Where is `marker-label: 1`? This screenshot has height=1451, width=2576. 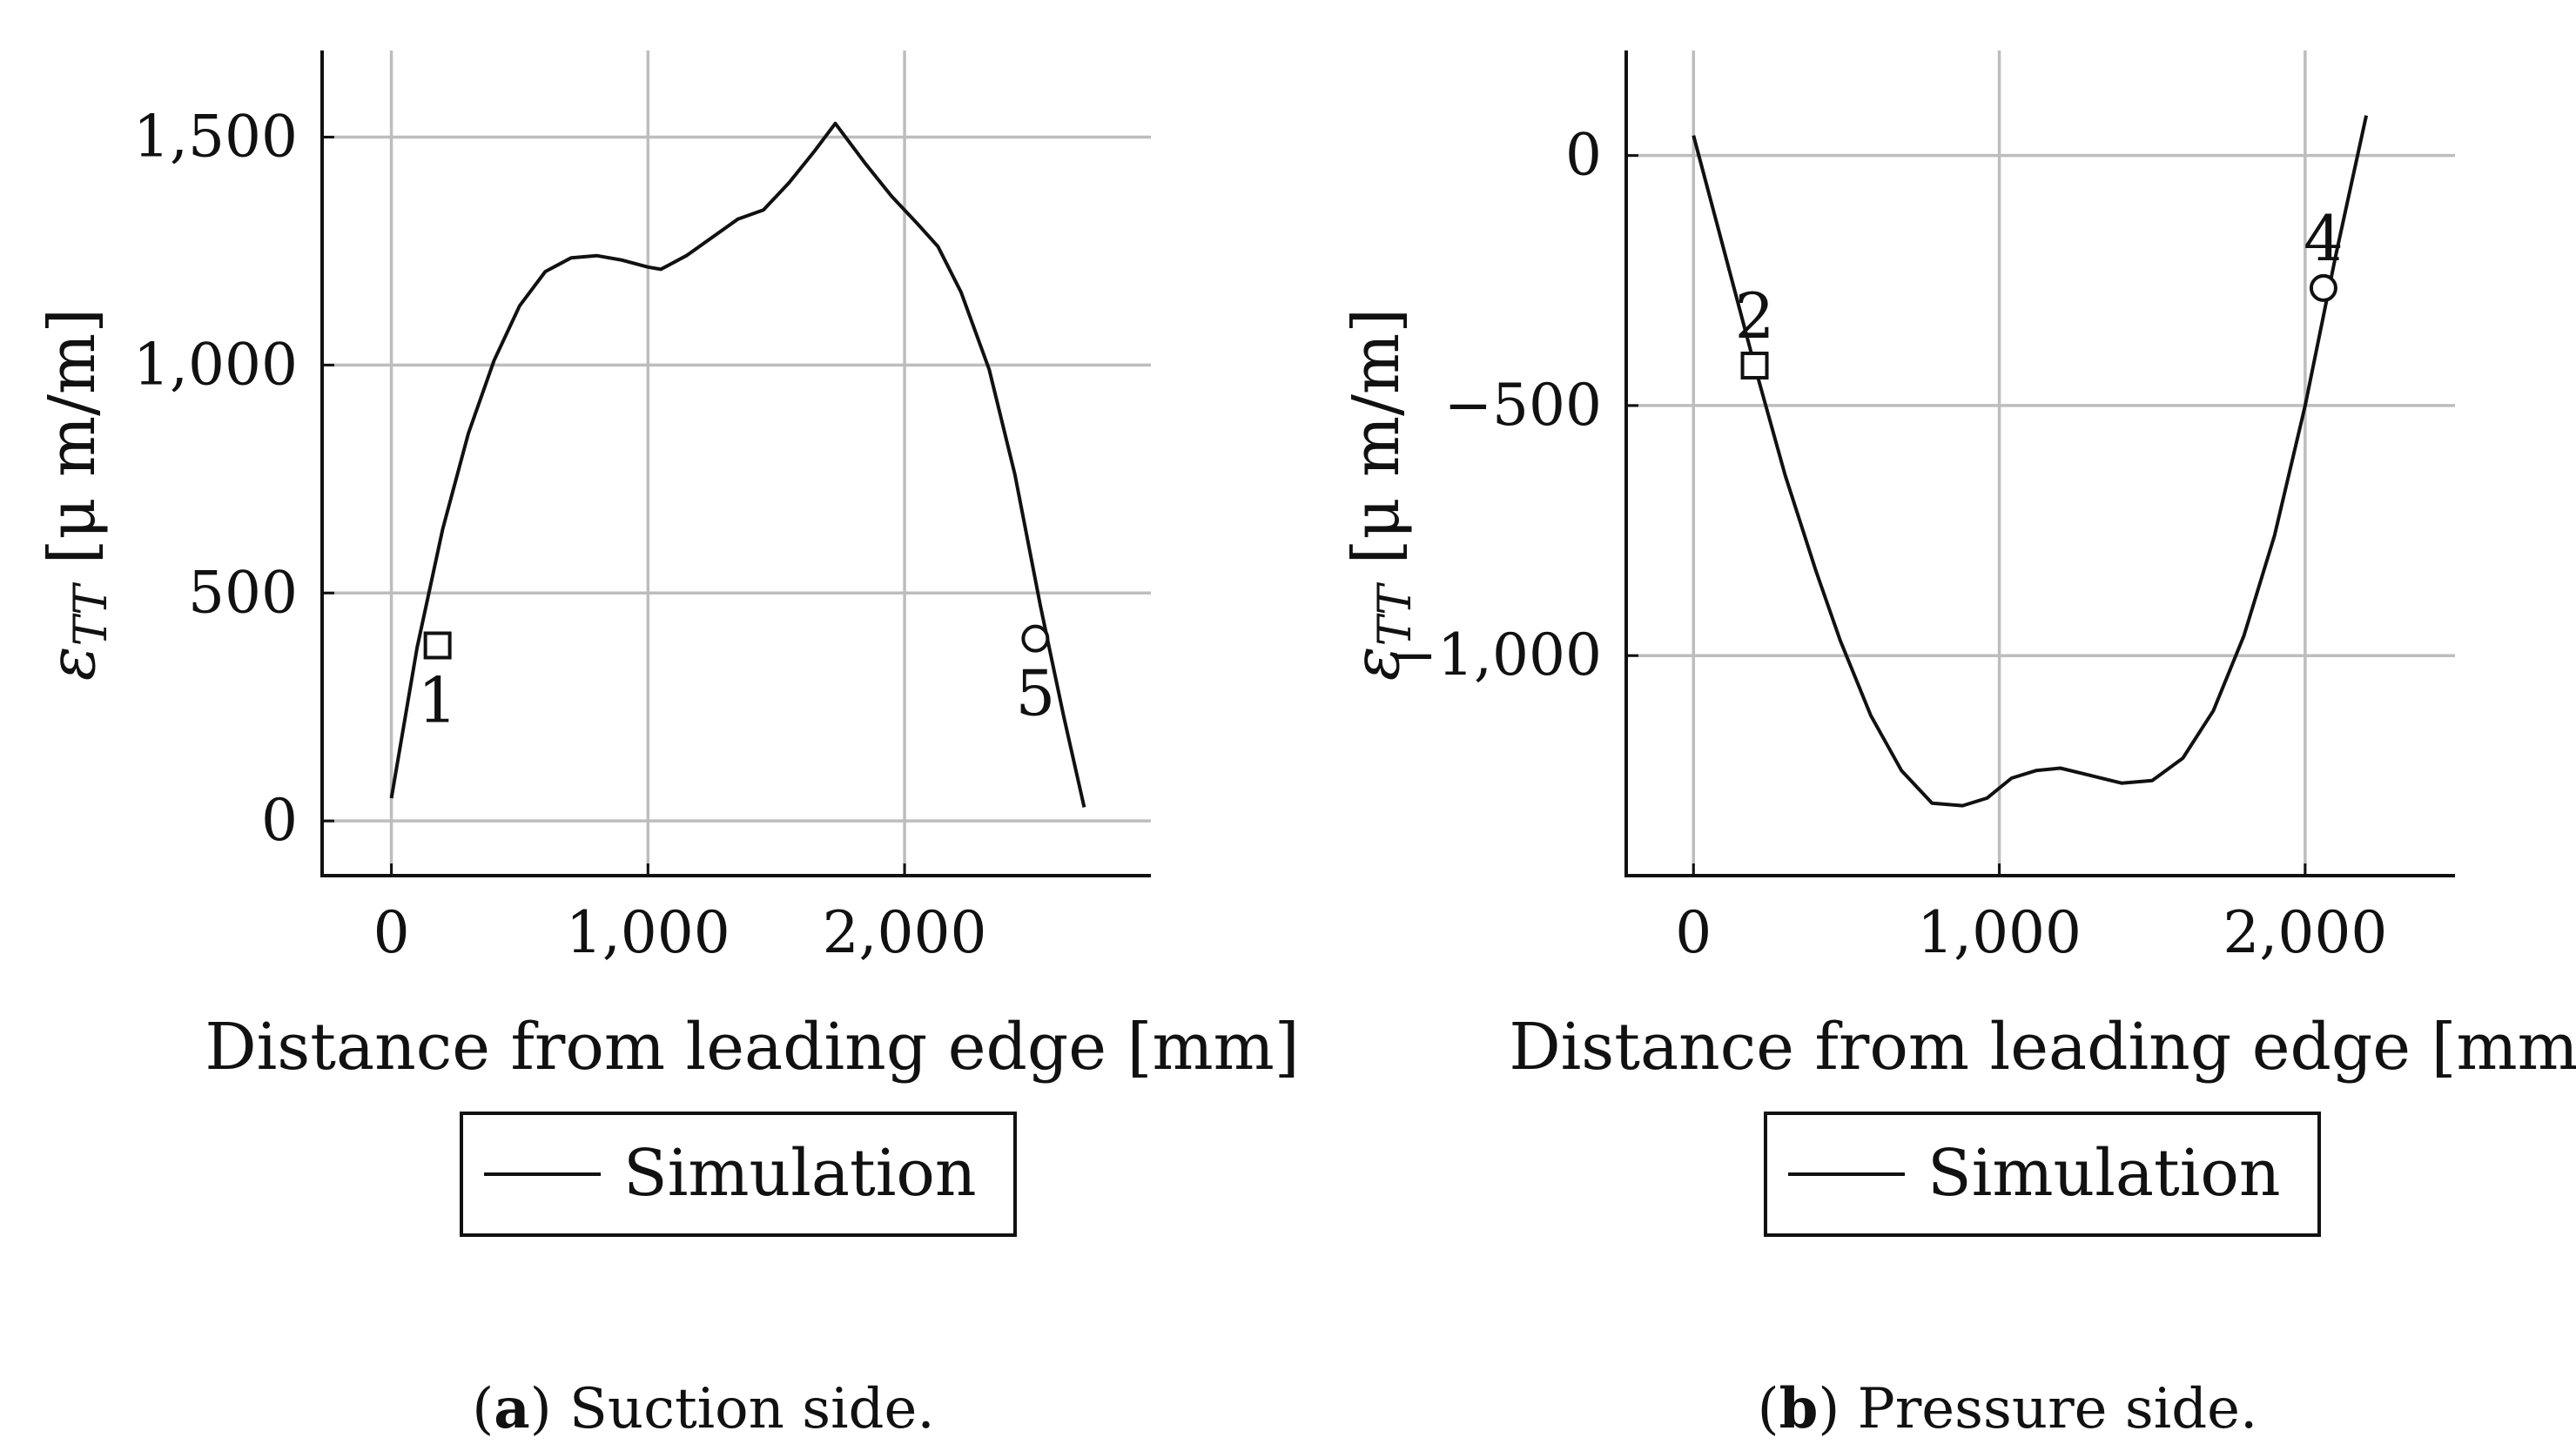
marker-label: 1 is located at coordinates (438, 701).